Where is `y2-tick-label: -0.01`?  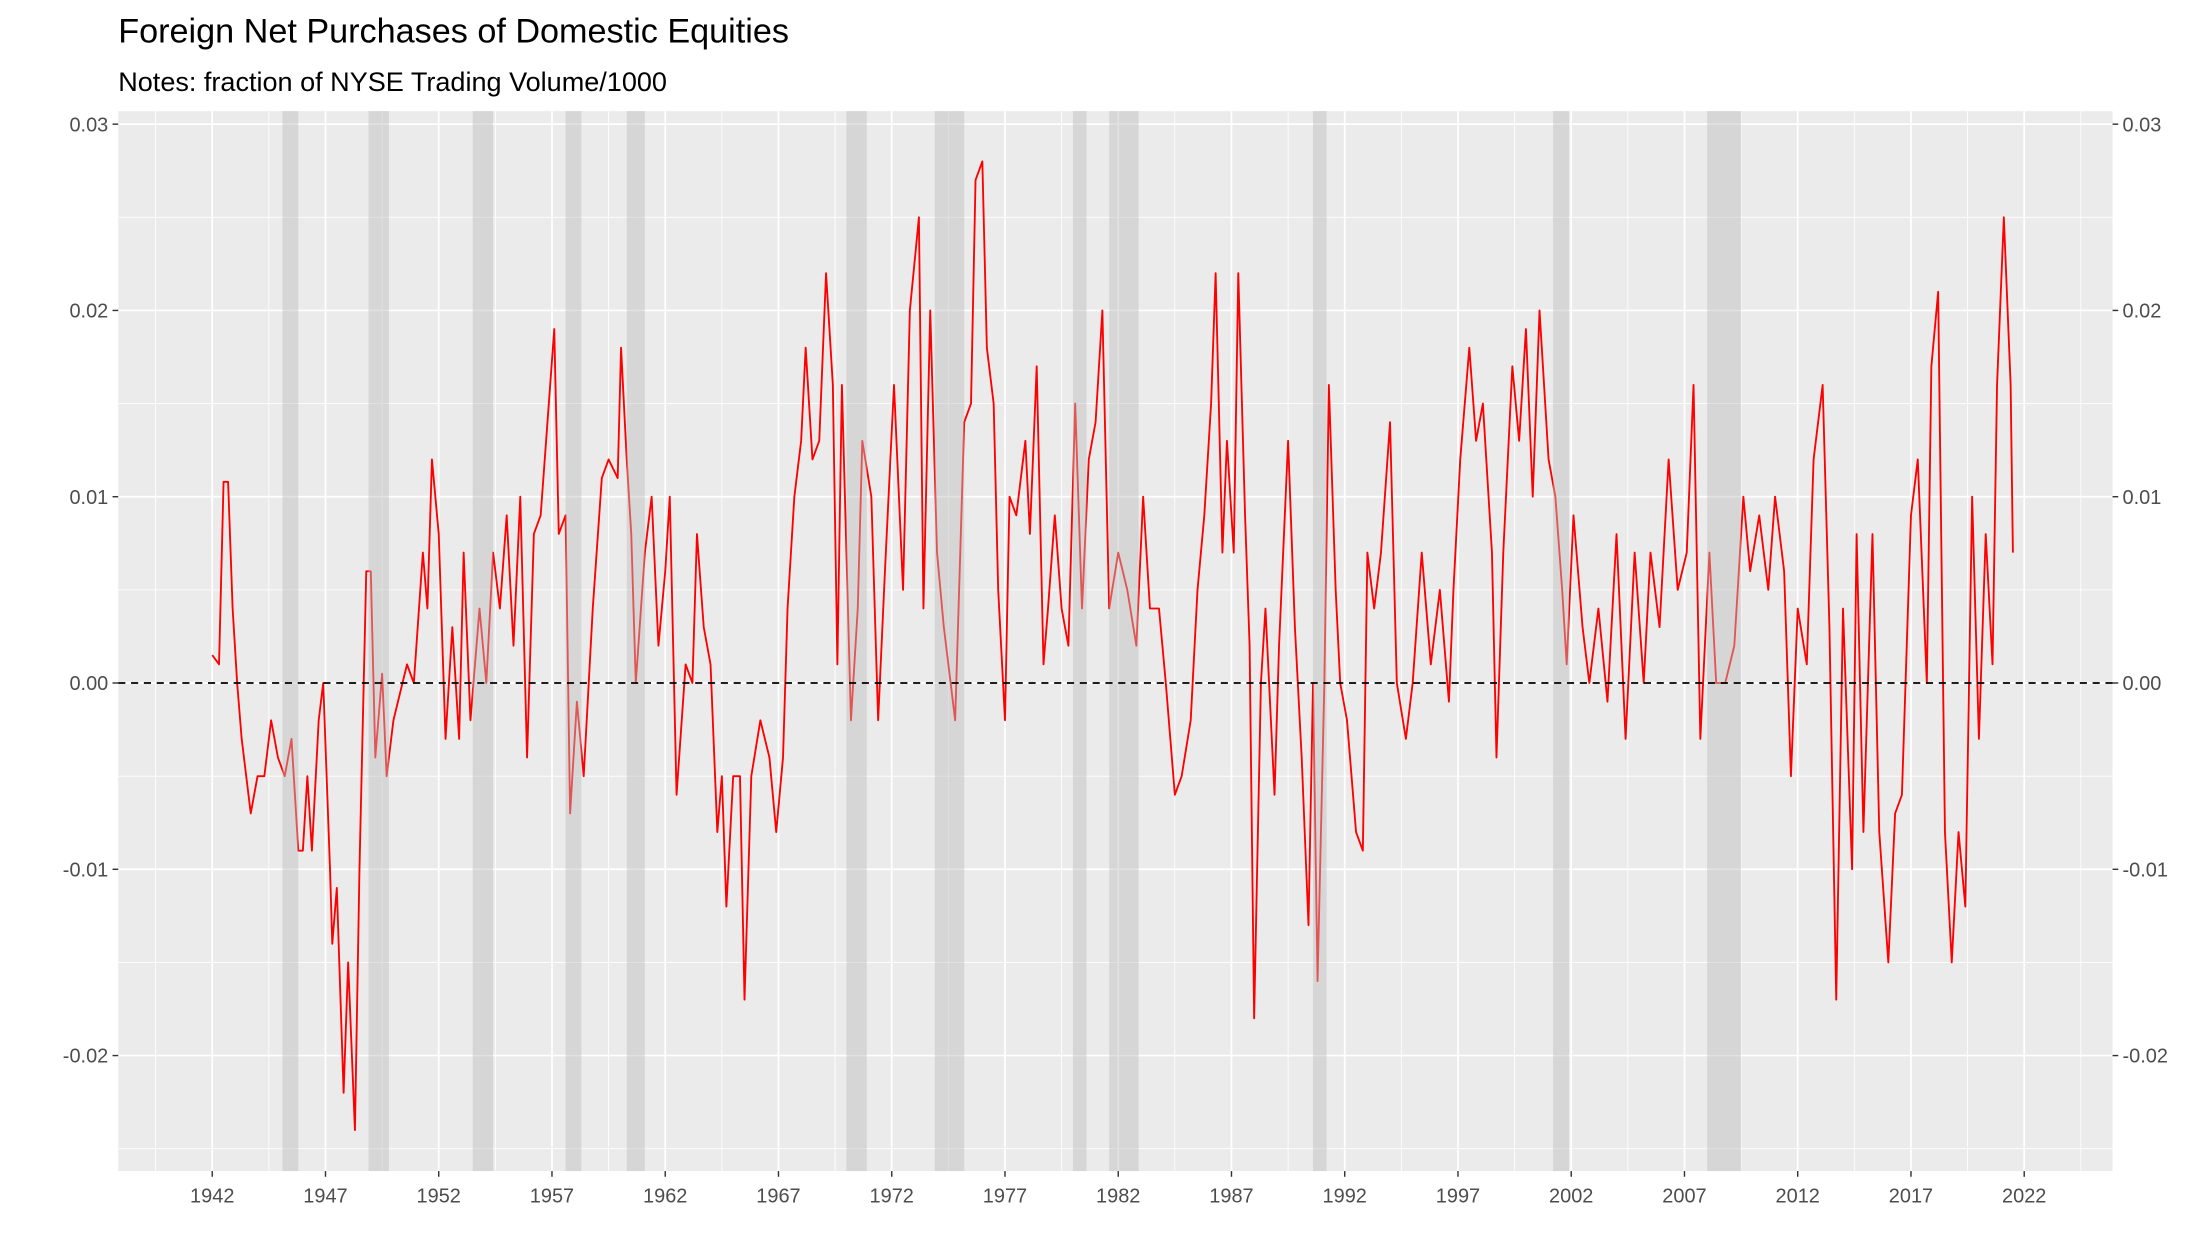
y2-tick-label: -0.01 is located at coordinates (2145, 870).